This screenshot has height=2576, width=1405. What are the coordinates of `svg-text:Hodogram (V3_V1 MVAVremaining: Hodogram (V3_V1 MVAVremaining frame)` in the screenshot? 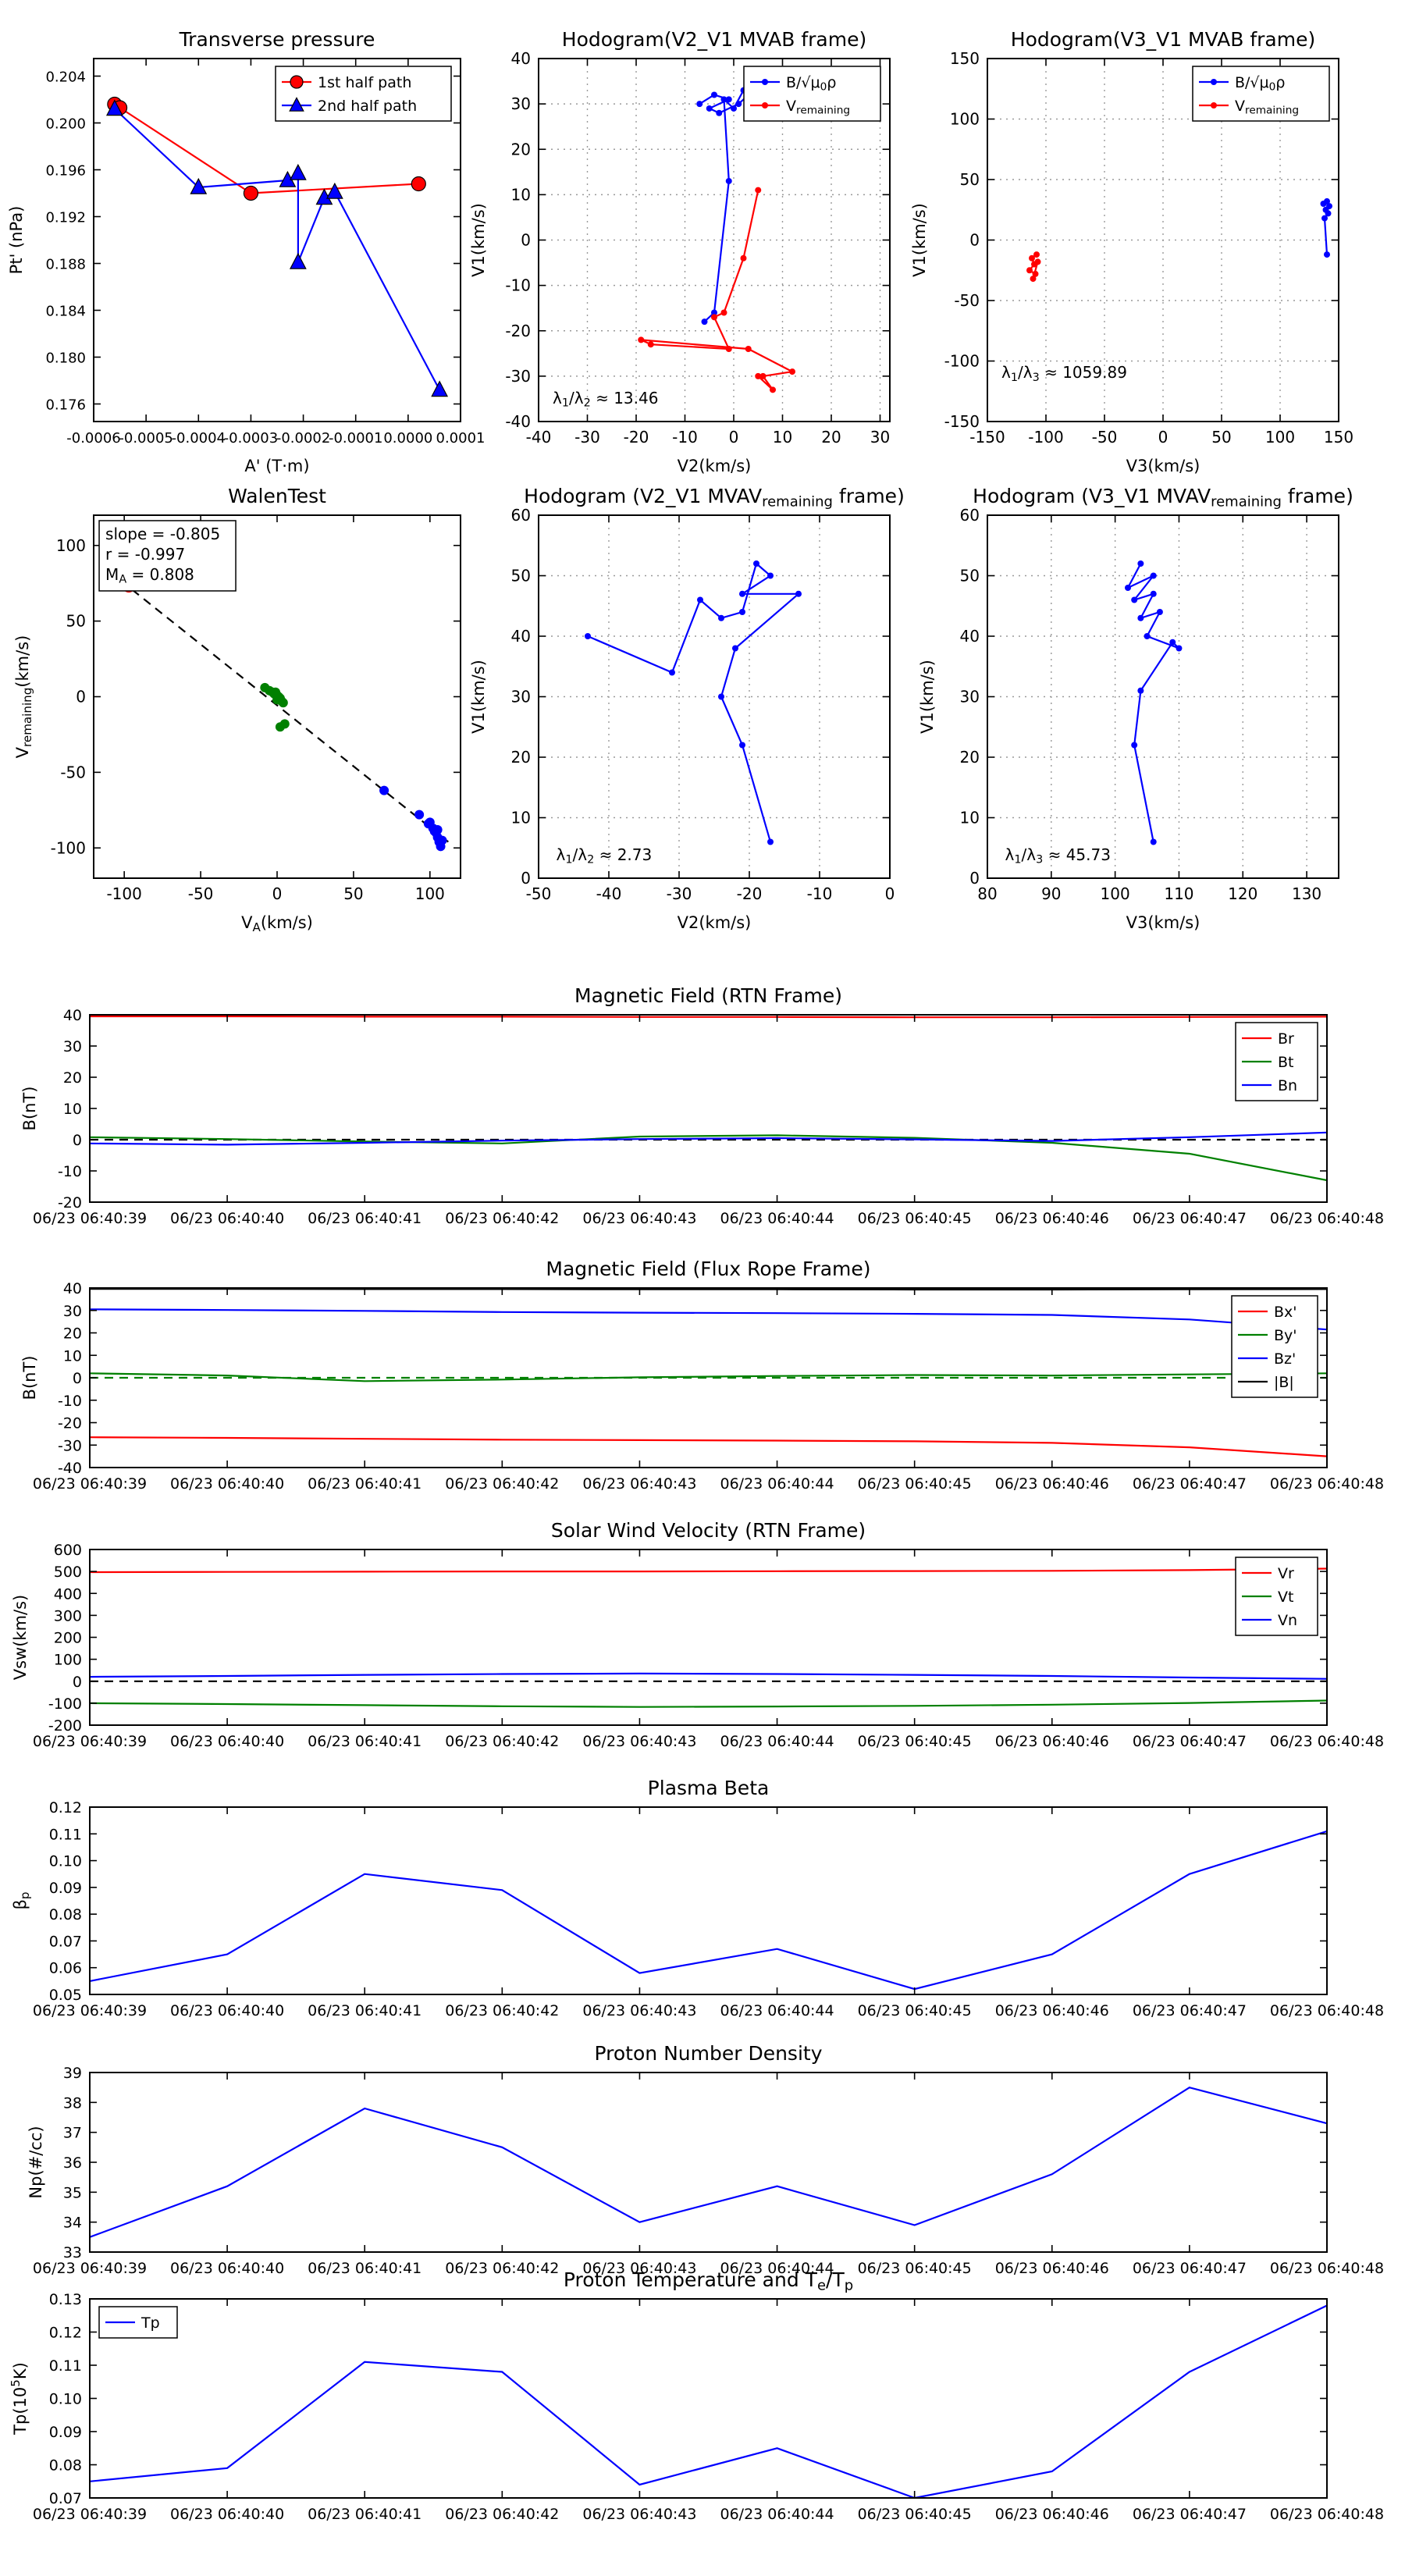 It's located at (1163, 498).